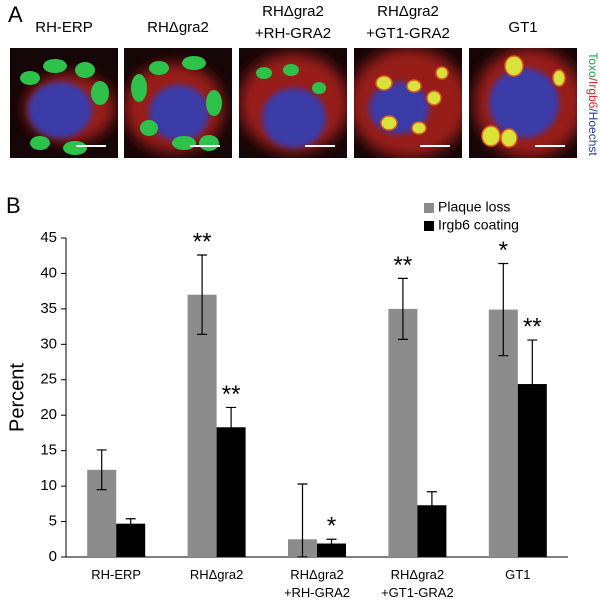 The width and height of the screenshot is (600, 603). Describe the element at coordinates (48, 414) in the screenshot. I see `y-tick-label: 20` at that location.